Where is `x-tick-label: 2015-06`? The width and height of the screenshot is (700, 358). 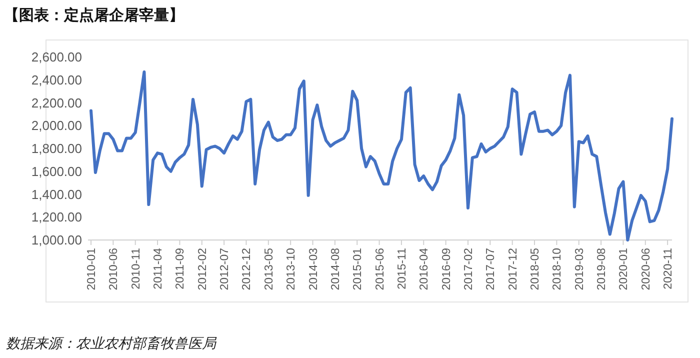
x-tick-label: 2015-06 is located at coordinates (380, 269).